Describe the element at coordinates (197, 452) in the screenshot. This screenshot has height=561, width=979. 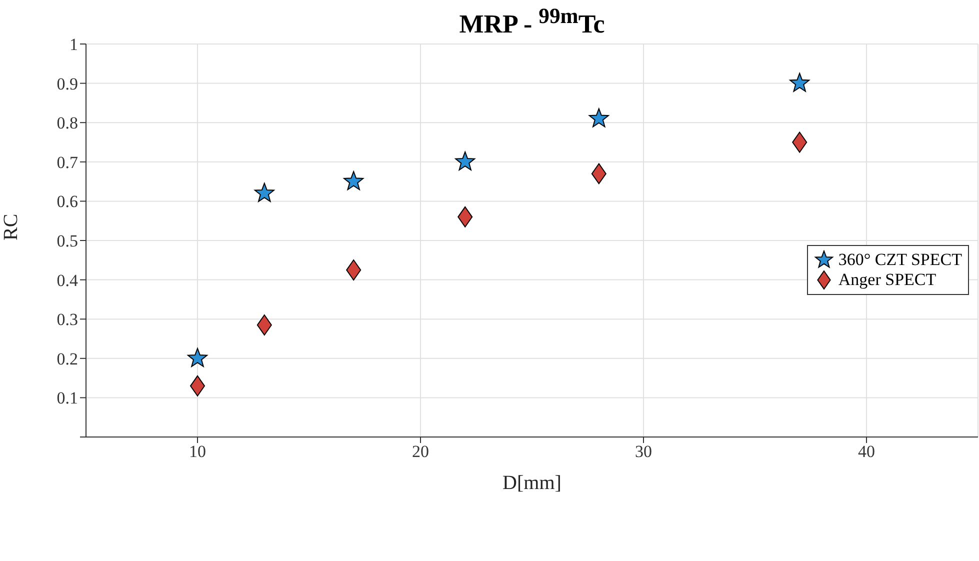
I see `x-tick-label: 10` at that location.